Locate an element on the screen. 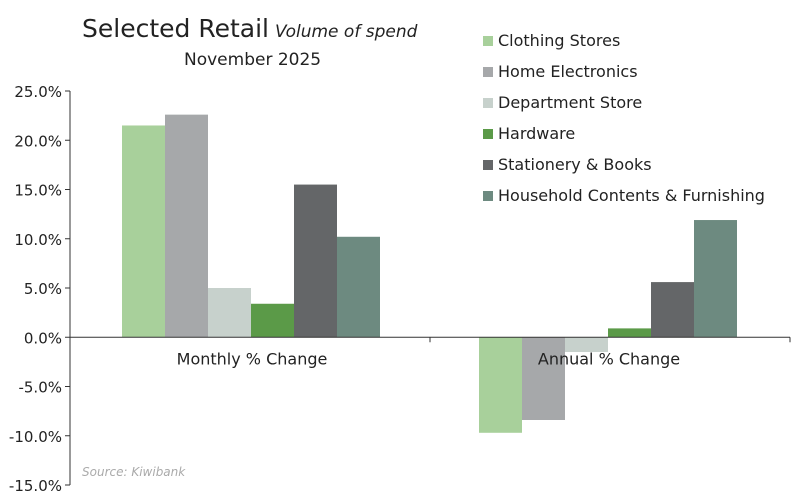  bar-household-contents-furnishing-monthly is located at coordinates (358, 287).